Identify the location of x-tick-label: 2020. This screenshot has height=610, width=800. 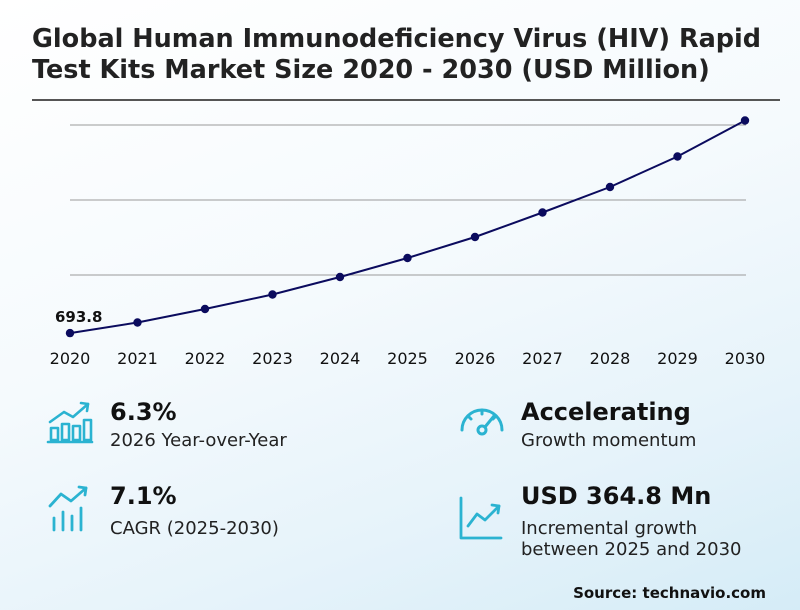
(70, 358).